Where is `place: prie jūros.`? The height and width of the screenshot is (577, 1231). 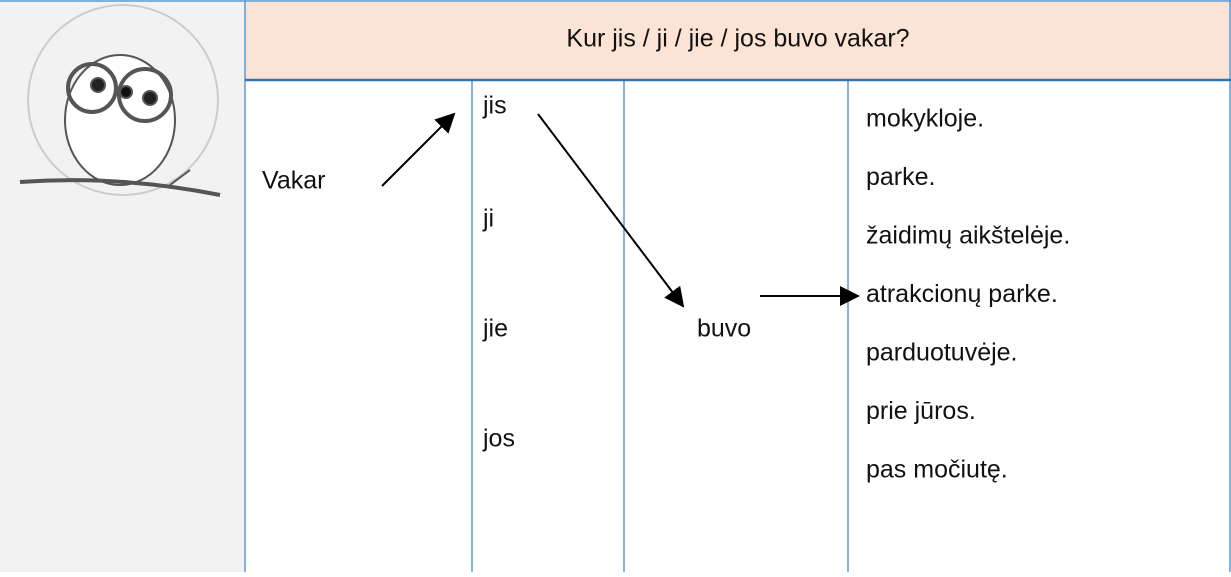
place: prie jūros. is located at coordinates (921, 411).